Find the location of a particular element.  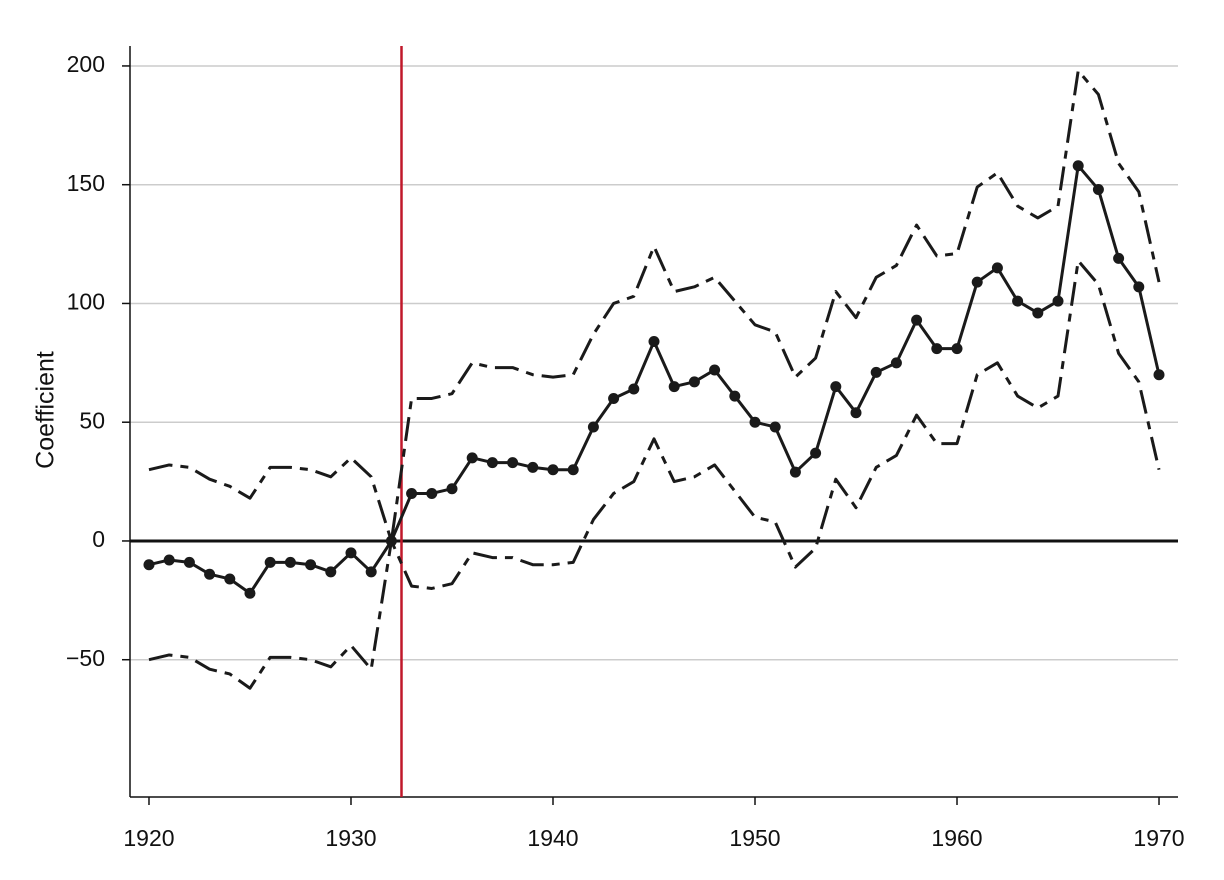

y-tick-label: 50 is located at coordinates (92, 420).